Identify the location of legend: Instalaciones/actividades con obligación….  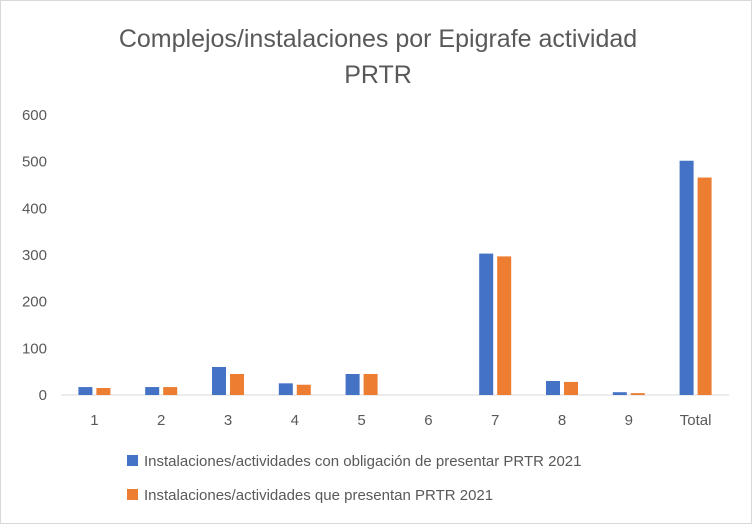
(354, 478).